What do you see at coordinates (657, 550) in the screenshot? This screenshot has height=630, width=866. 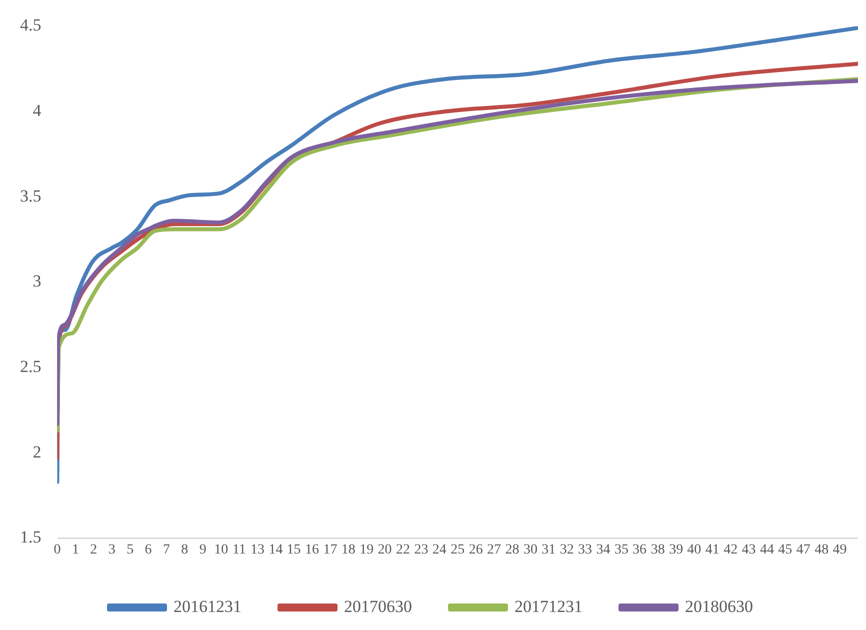 I see `x-tick-label: 38` at bounding box center [657, 550].